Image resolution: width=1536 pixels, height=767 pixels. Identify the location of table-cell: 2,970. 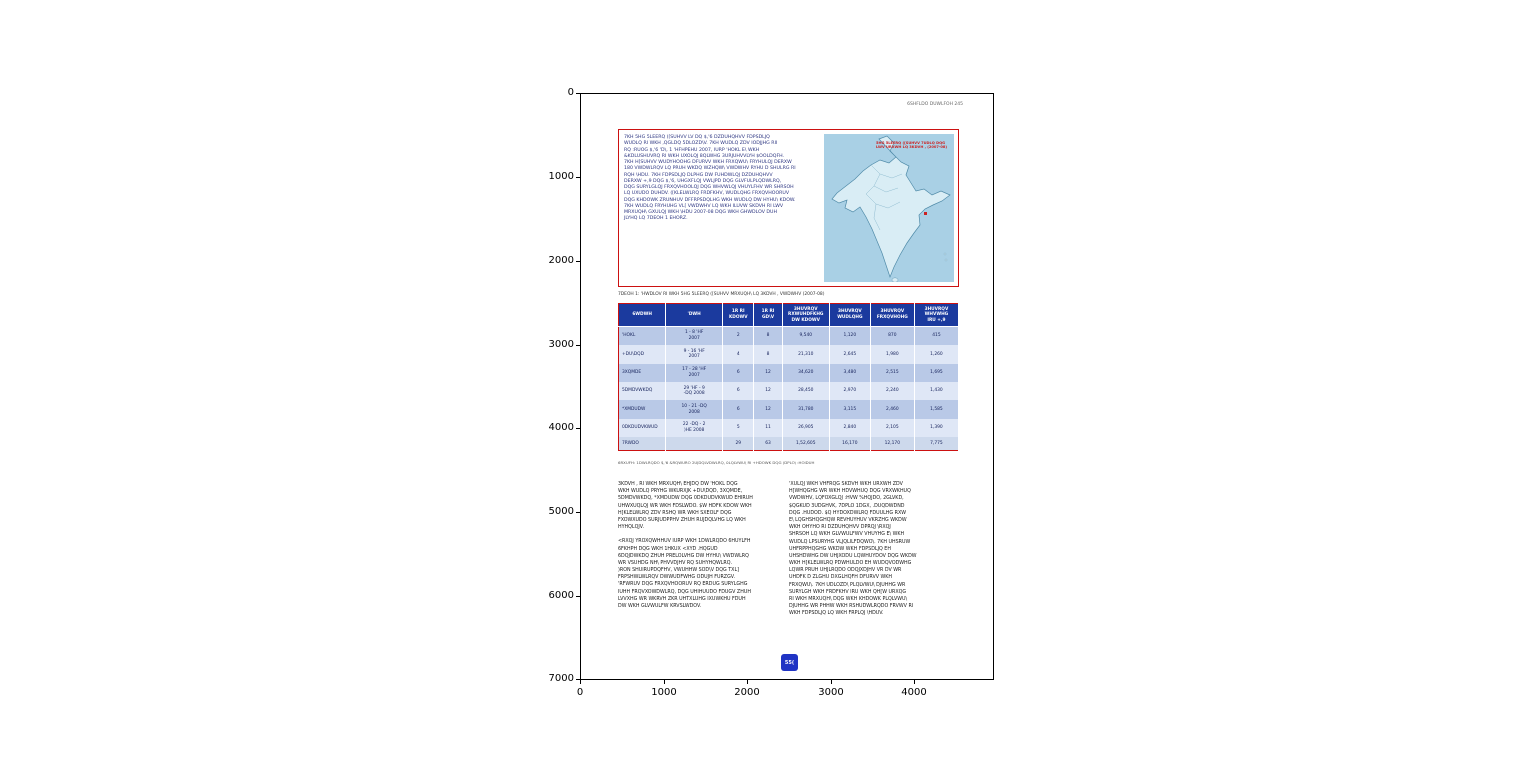
(850, 391).